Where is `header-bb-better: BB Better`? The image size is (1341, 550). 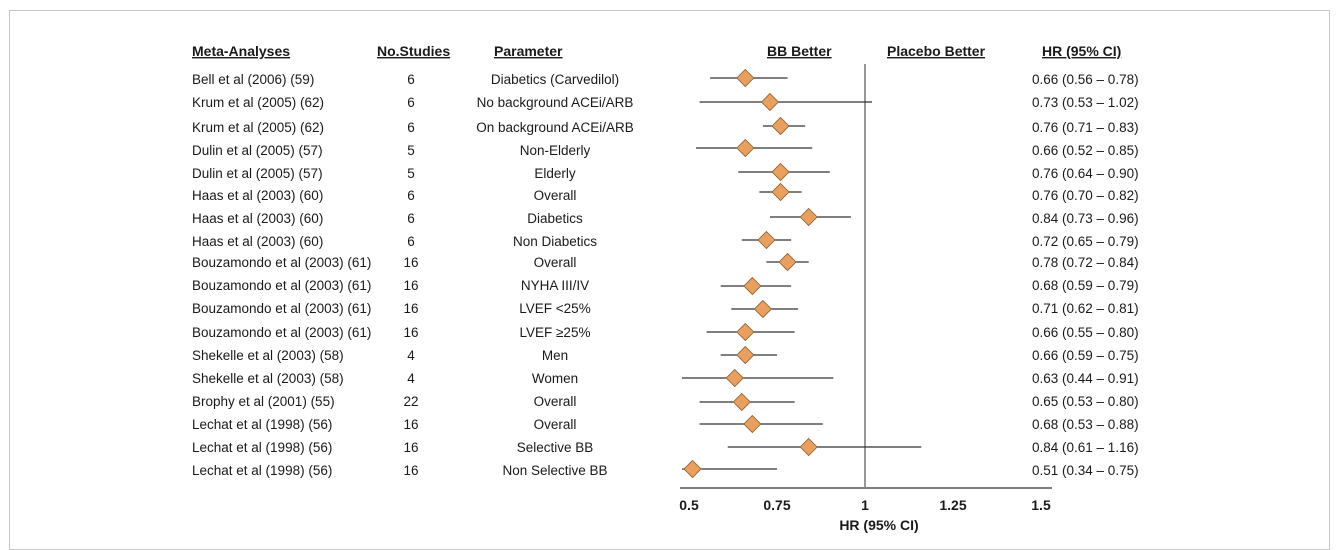 header-bb-better: BB Better is located at coordinates (799, 51).